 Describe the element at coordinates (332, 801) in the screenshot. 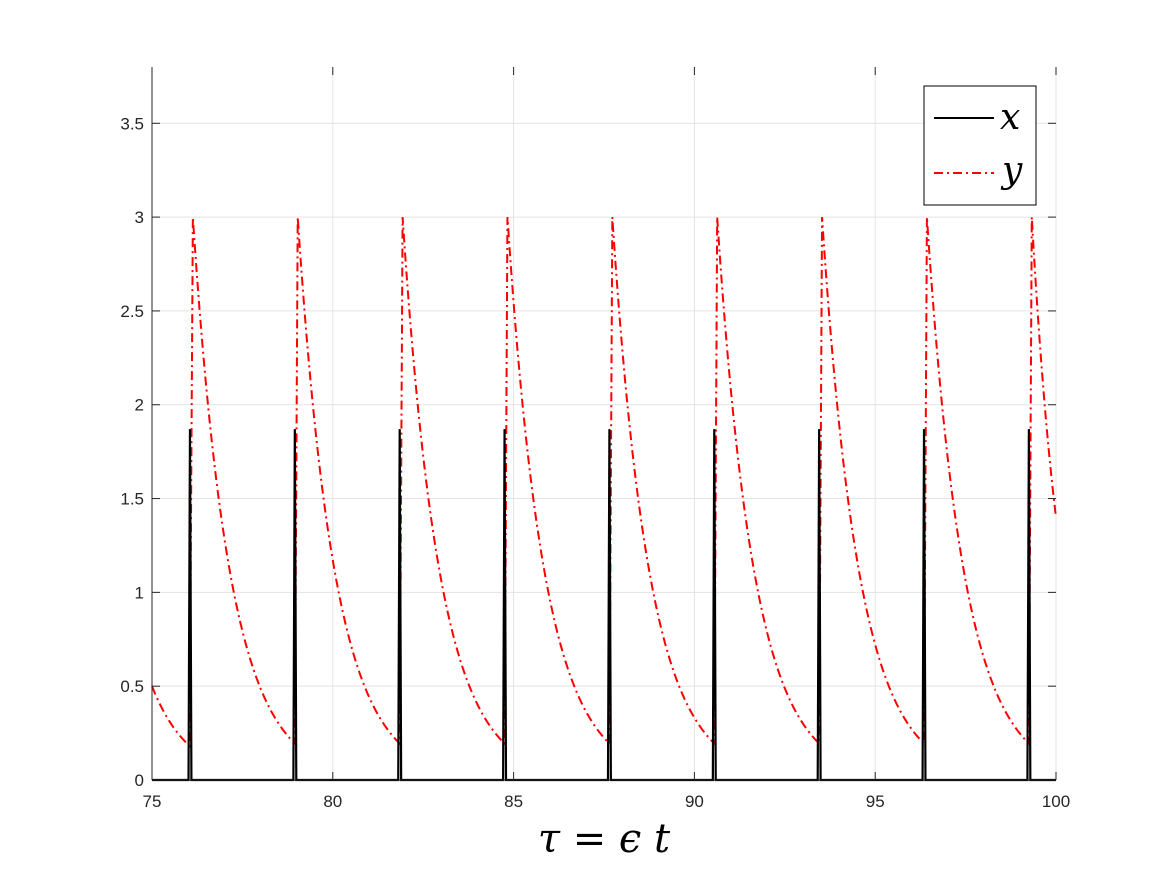

I see `x-tick-label: 80` at that location.